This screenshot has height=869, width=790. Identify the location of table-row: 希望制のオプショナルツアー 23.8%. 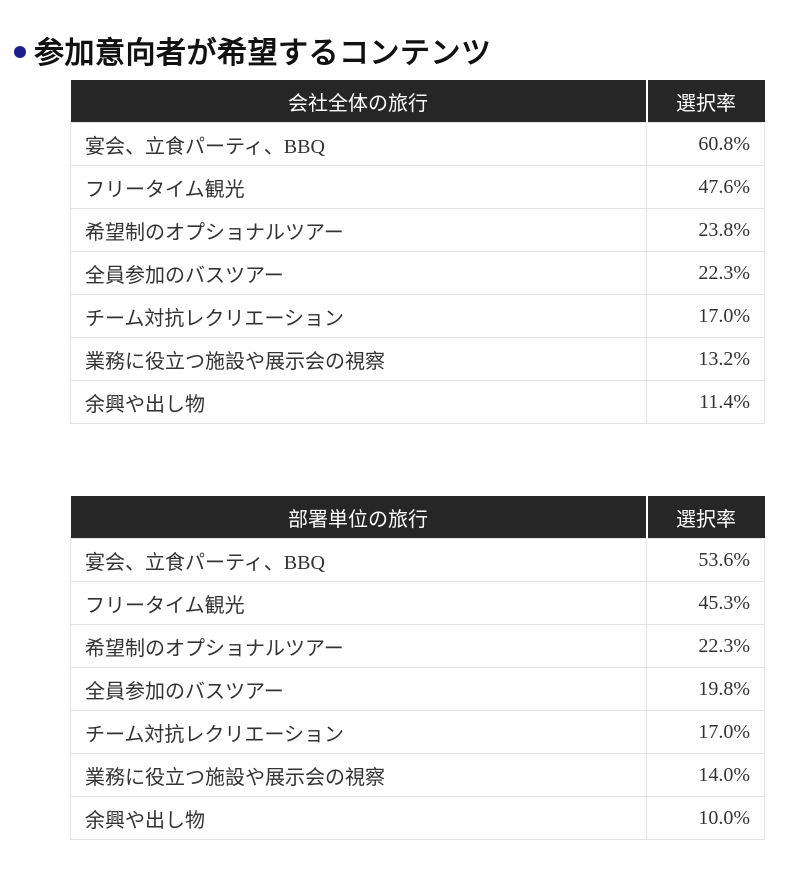
(417, 230).